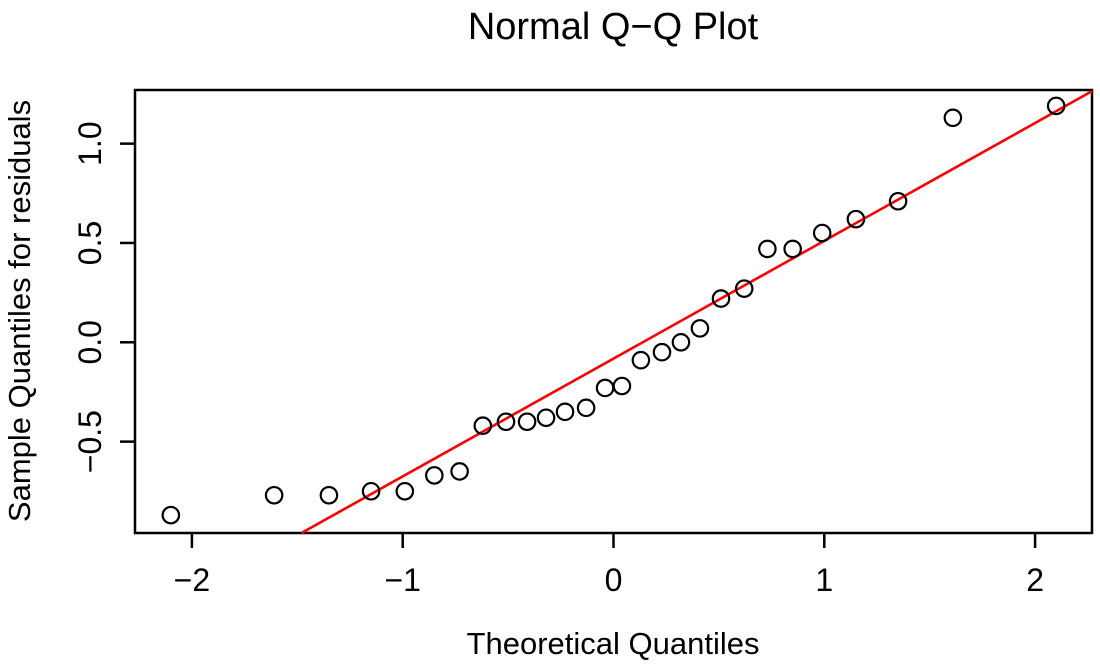  I want to click on y-tick-label: 0.0, so click(90, 342).